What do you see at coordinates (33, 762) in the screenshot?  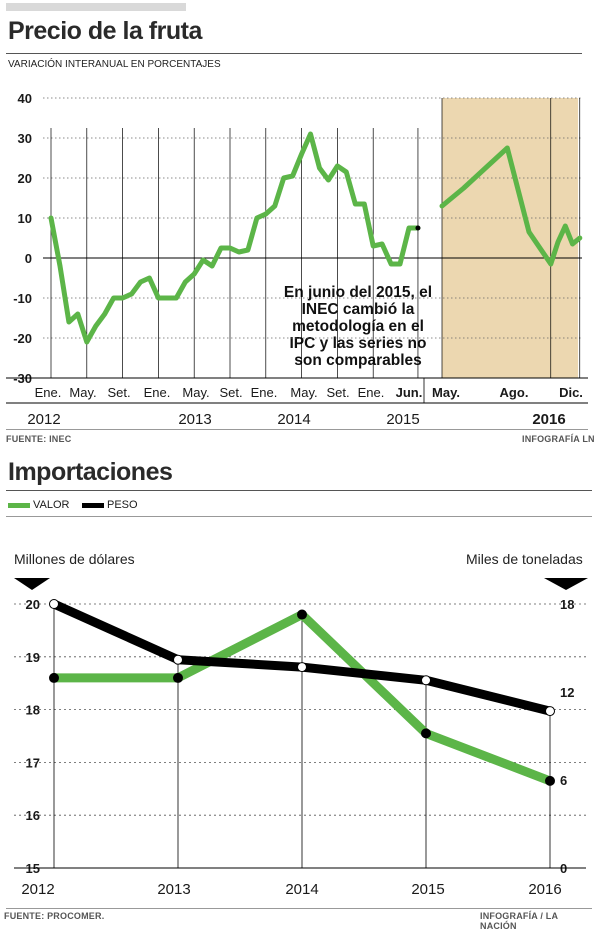 I see `left-y-tick-label: 17` at bounding box center [33, 762].